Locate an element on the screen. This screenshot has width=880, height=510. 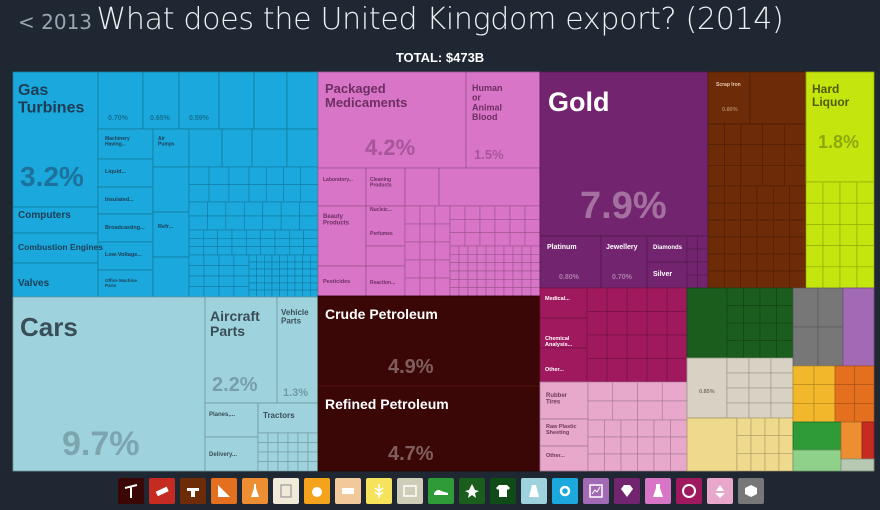
foodstuffs-icon is located at coordinates (317, 491).